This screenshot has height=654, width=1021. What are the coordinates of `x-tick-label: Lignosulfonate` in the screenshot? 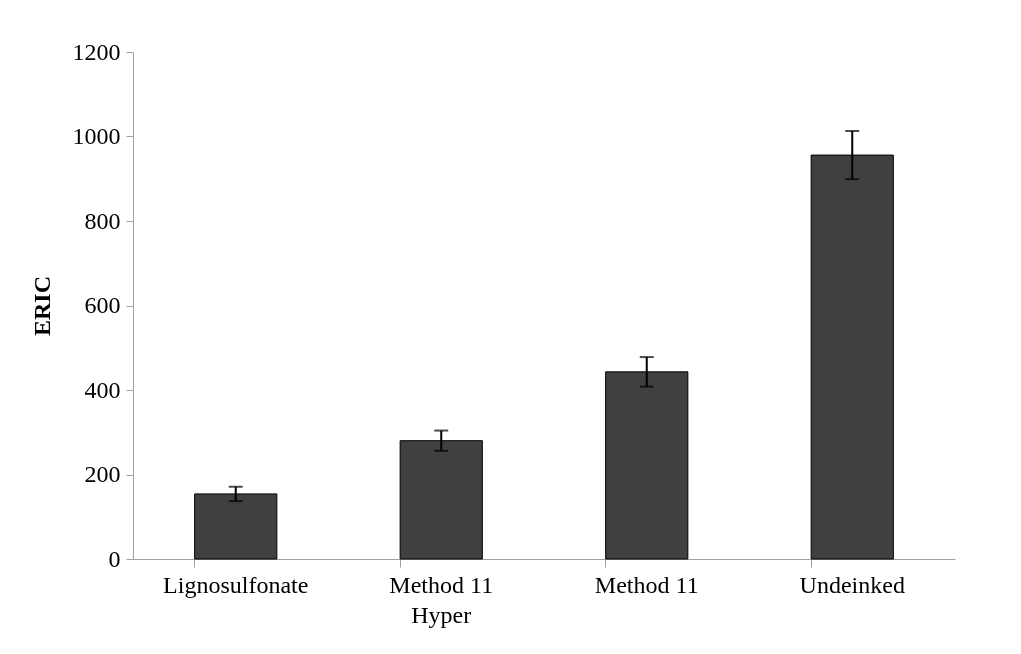 It's located at (236, 584).